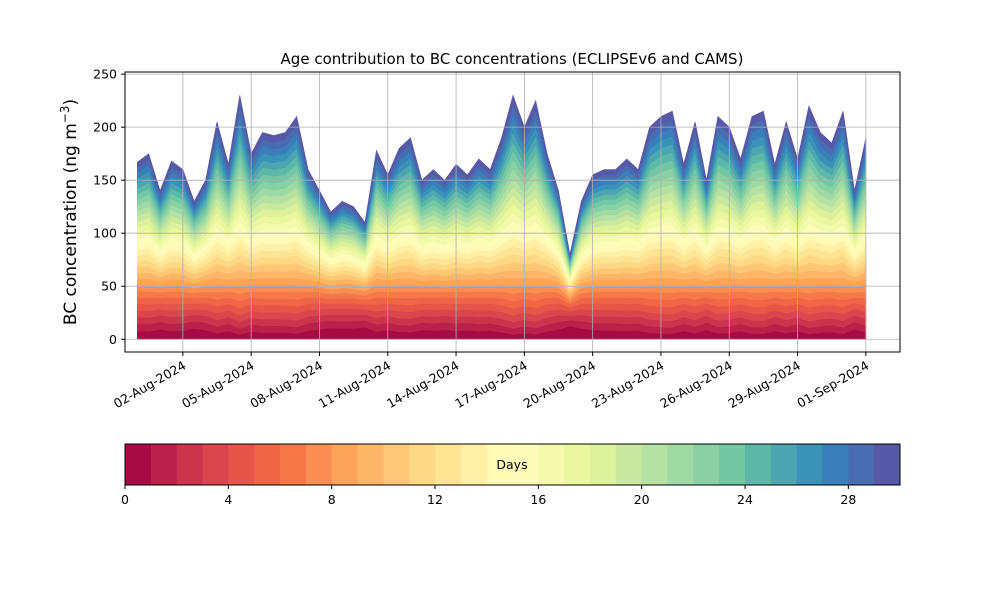  What do you see at coordinates (538, 499) in the screenshot?
I see `colorbar-tick-label: 16` at bounding box center [538, 499].